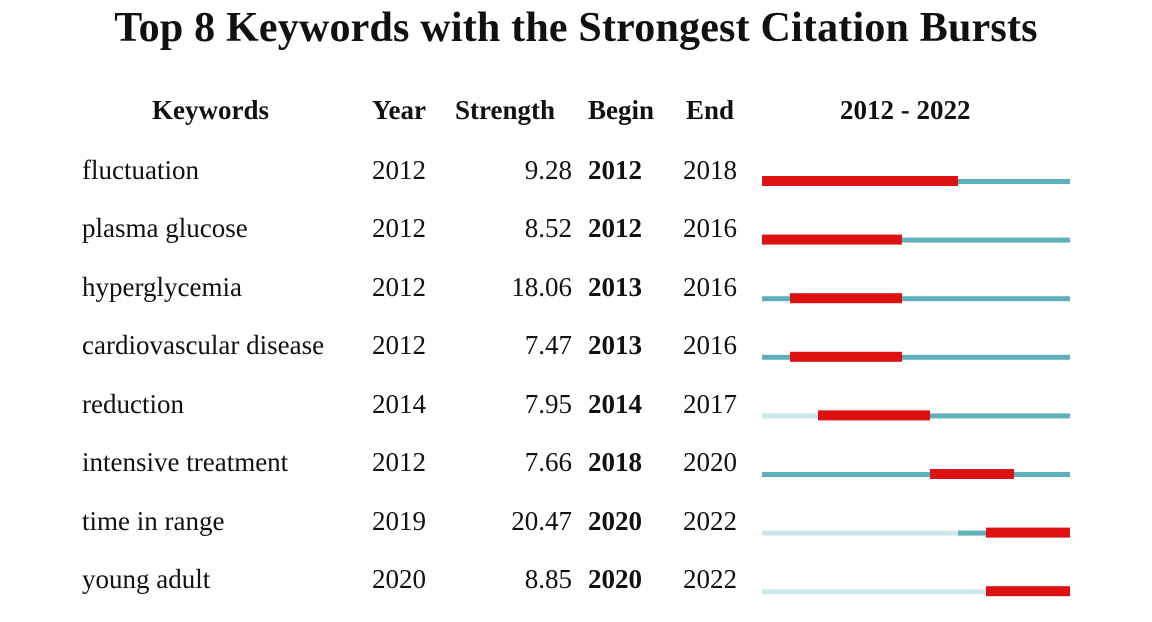 The height and width of the screenshot is (622, 1152). What do you see at coordinates (162, 287) in the screenshot?
I see `keyword-cell: hyperglycemia` at bounding box center [162, 287].